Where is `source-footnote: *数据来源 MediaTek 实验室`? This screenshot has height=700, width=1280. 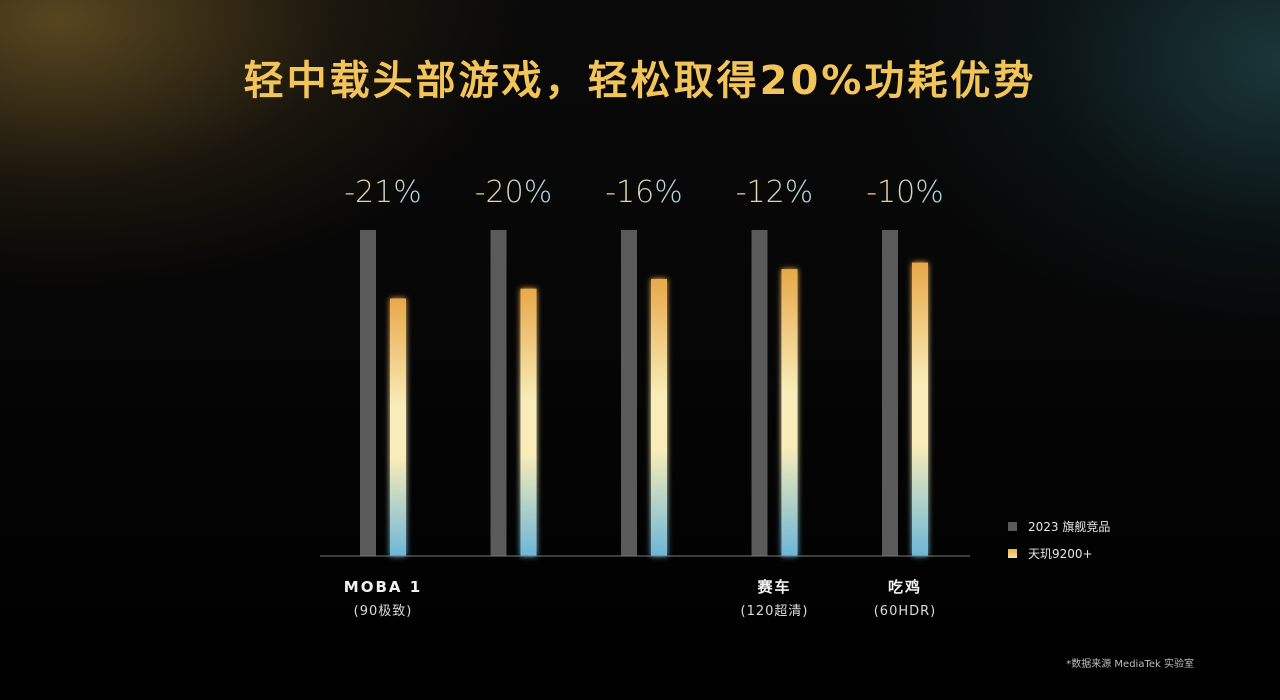
source-footnote: *数据来源 MediaTek 实验室 is located at coordinates (1130, 664).